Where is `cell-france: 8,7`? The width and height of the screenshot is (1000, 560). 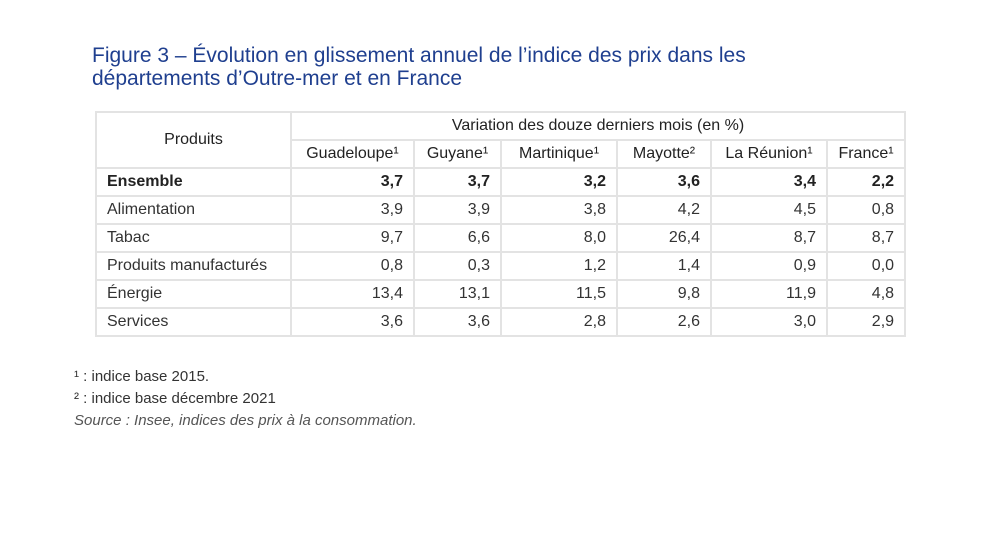
cell-france: 8,7 is located at coordinates (866, 238).